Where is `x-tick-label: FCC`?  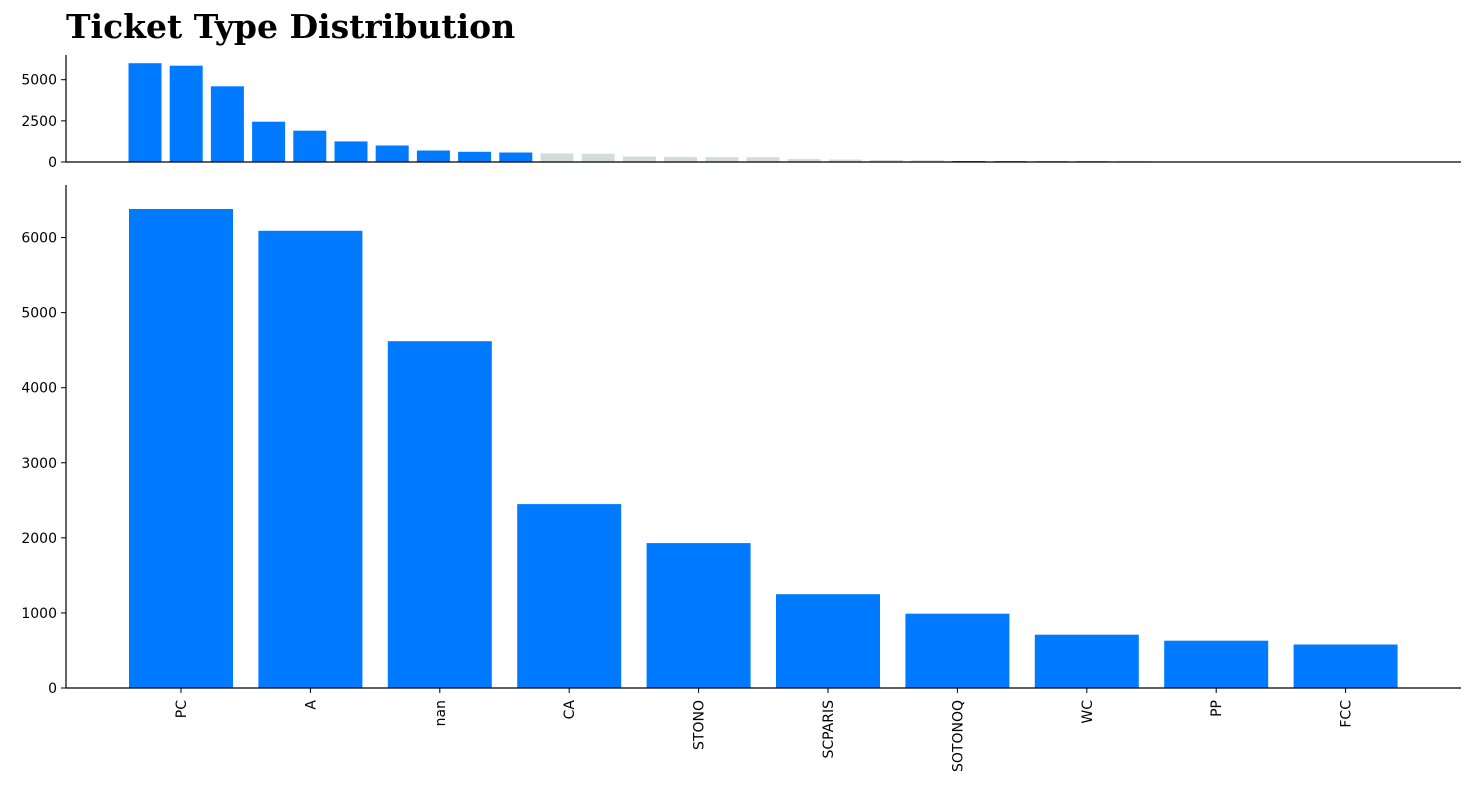
x-tick-label: FCC is located at coordinates (1347, 714).